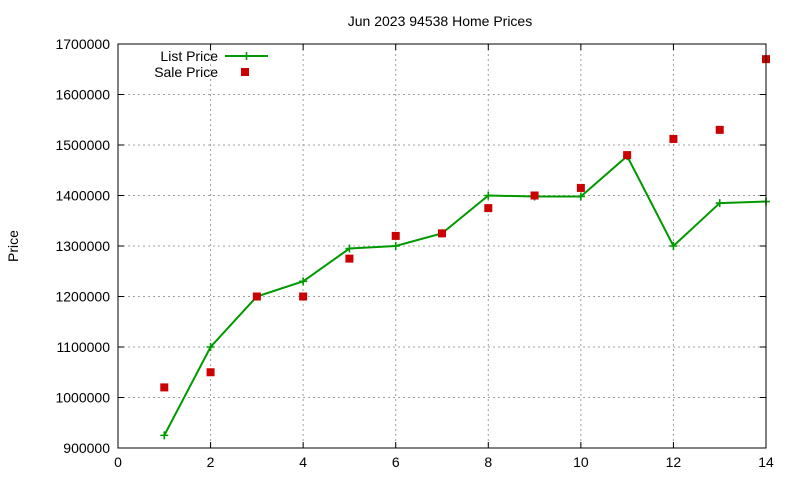 The height and width of the screenshot is (480, 800). Describe the element at coordinates (440, 21) in the screenshot. I see `chart-title: Jun 2023 94538 Home Prices` at that location.